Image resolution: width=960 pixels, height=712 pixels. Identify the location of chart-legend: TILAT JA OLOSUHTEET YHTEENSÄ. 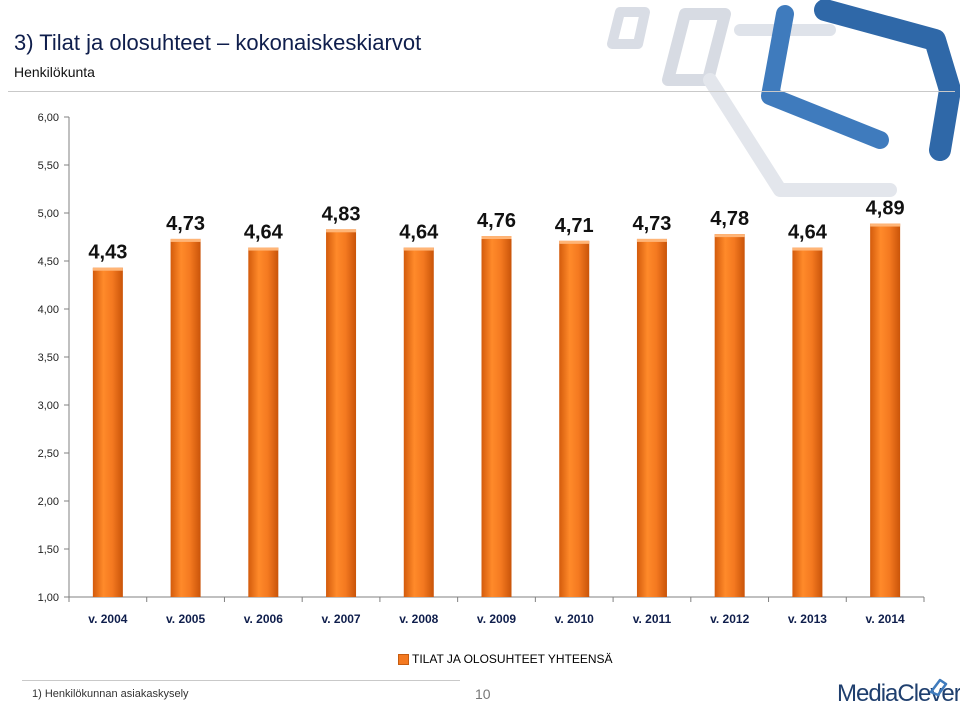
(505, 659).